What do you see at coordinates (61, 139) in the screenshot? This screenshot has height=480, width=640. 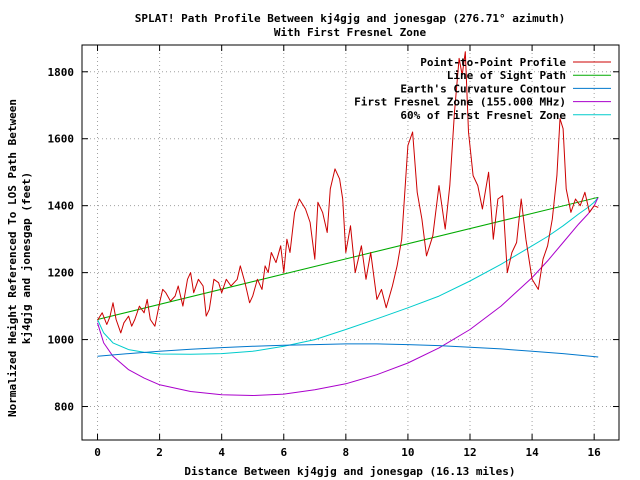 I see `y-tick-label: 1600` at bounding box center [61, 139].